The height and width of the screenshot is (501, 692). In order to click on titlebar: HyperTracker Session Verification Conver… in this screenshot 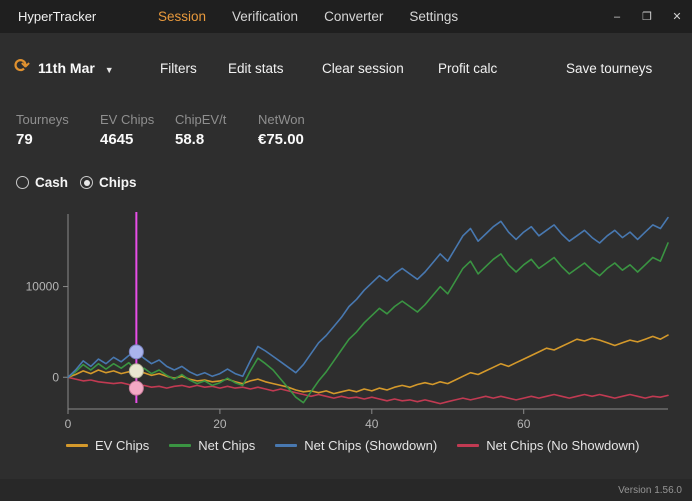, I will do `click(346, 16)`.